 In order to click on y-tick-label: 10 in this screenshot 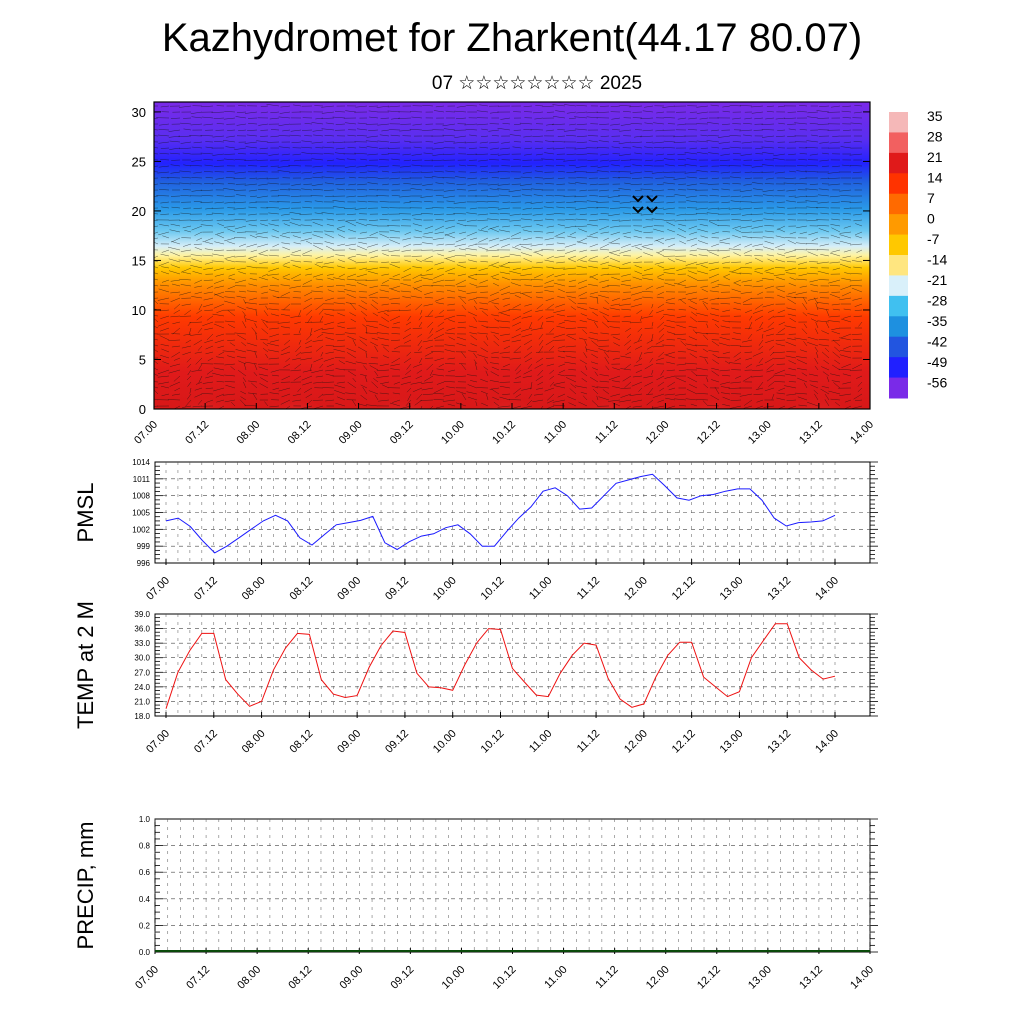, I will do `click(139, 310)`.